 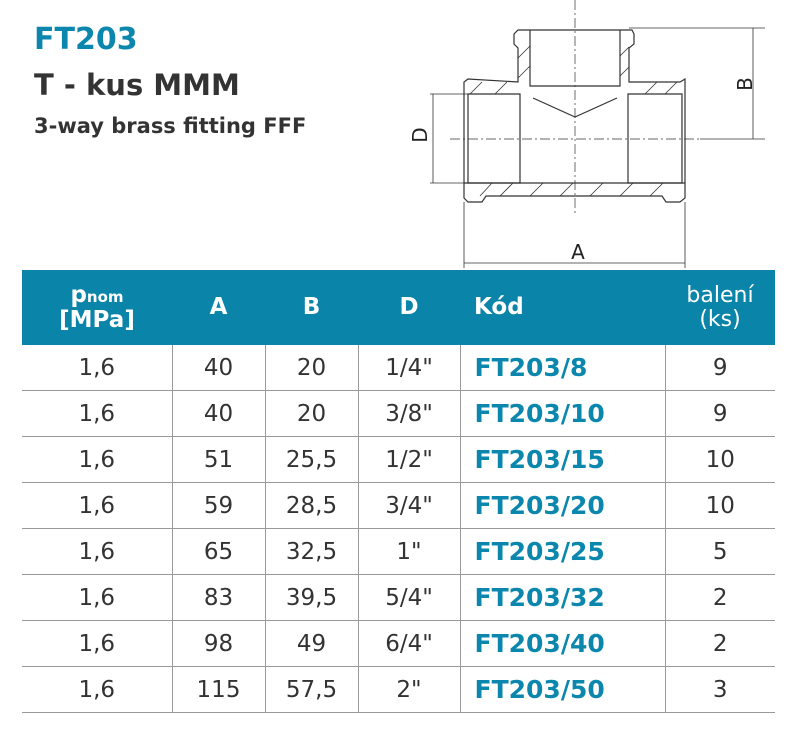 I want to click on cell-d: 3/4", so click(x=409, y=505).